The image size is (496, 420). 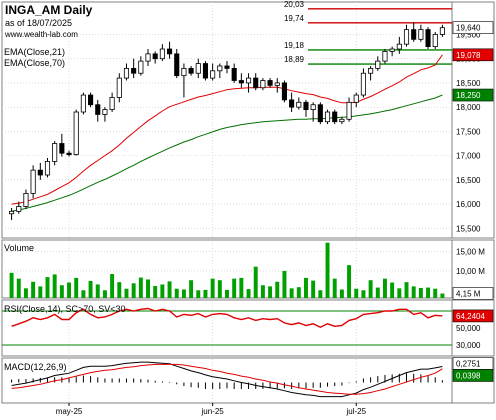 What do you see at coordinates (468, 131) in the screenshot?
I see `price-tick-label: 17,500` at bounding box center [468, 131].